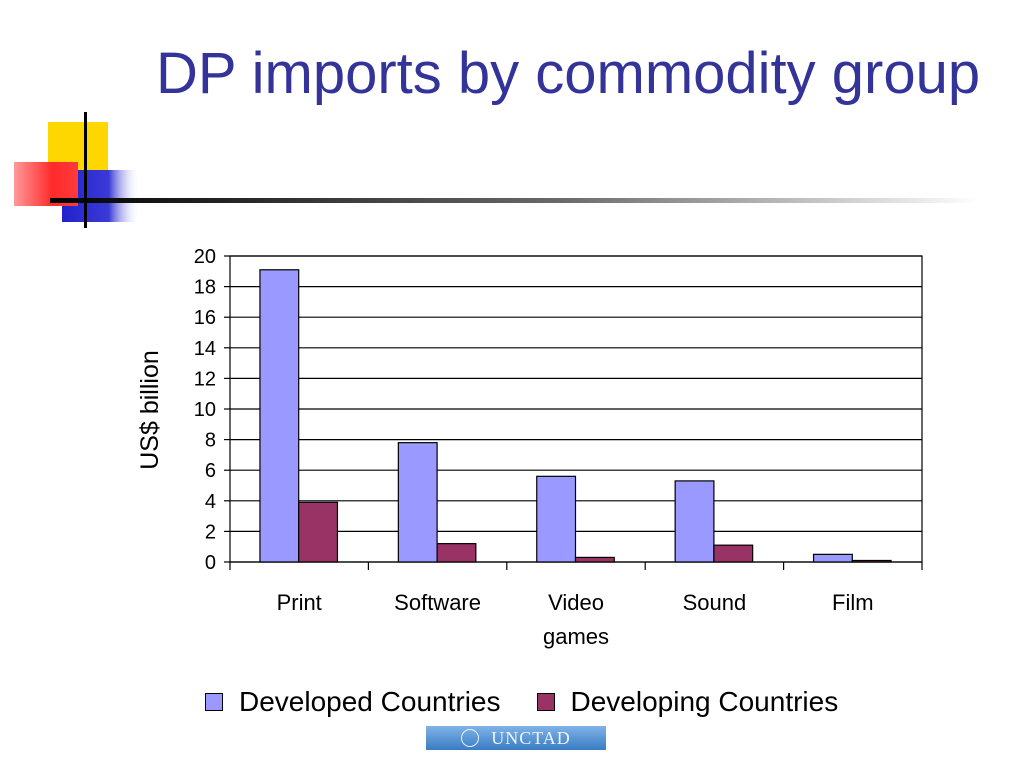 The height and width of the screenshot is (768, 1024). Describe the element at coordinates (205, 410) in the screenshot. I see `y-tick-label: 10` at that location.